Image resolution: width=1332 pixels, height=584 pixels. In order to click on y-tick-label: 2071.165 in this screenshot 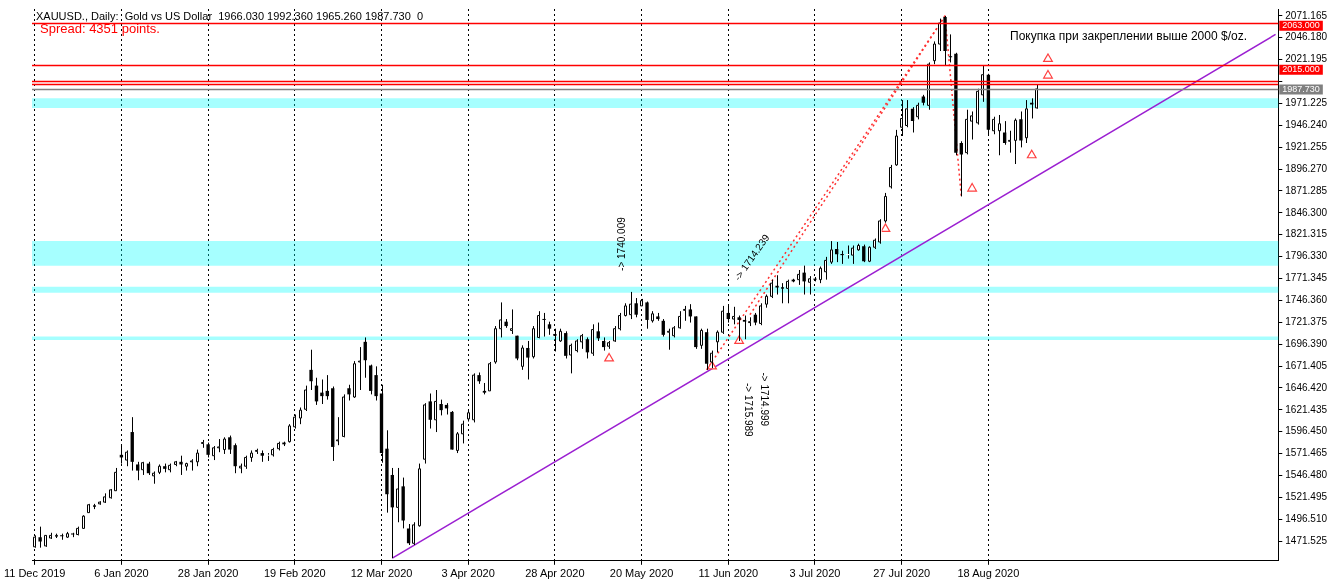, I will do `click(1306, 15)`.